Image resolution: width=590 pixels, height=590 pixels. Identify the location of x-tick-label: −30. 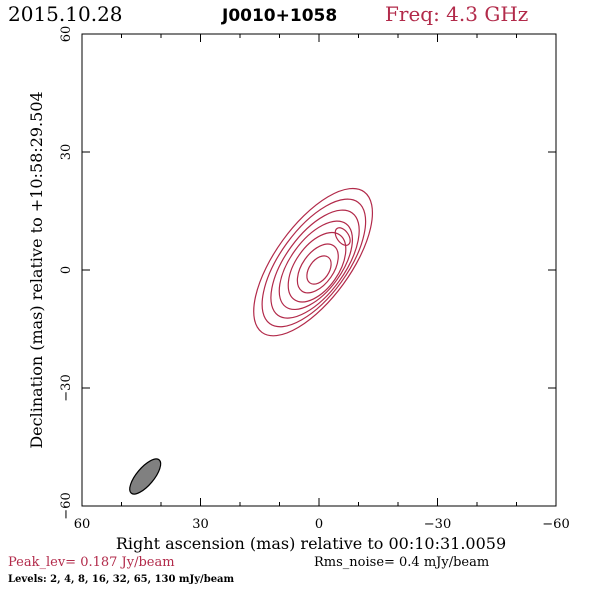
(437, 524).